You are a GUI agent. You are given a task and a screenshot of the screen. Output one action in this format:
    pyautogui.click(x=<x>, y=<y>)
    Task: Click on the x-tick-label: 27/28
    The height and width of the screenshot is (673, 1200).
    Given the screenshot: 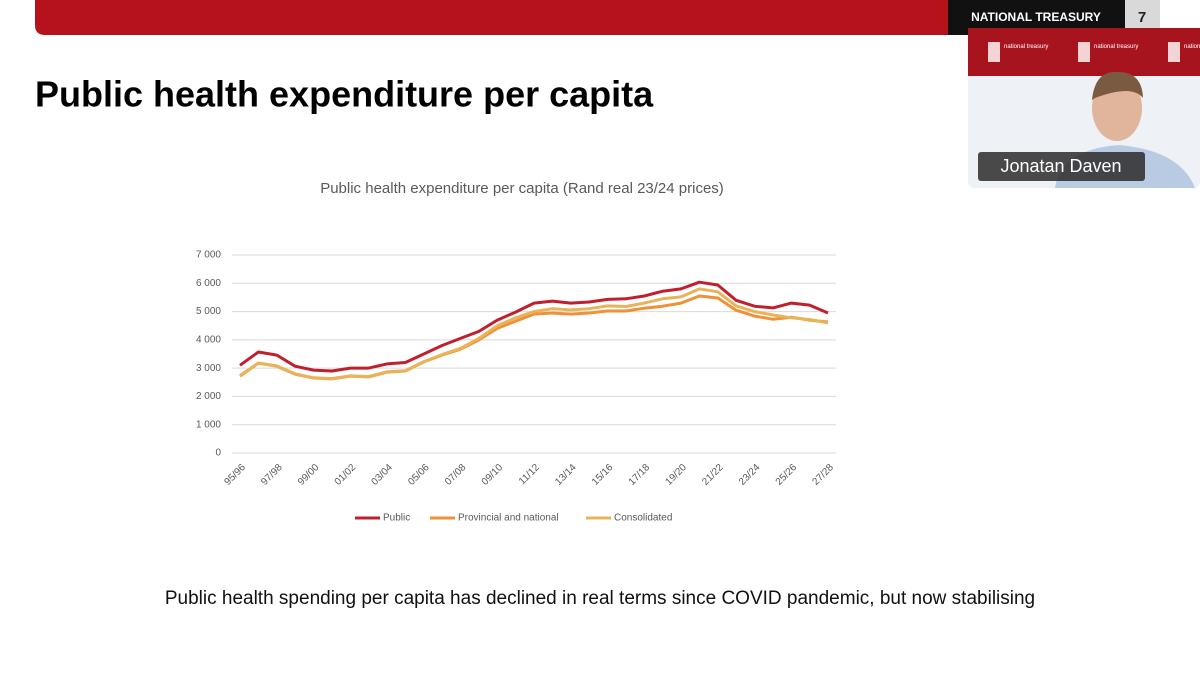 What is the action you would take?
    pyautogui.click(x=824, y=475)
    